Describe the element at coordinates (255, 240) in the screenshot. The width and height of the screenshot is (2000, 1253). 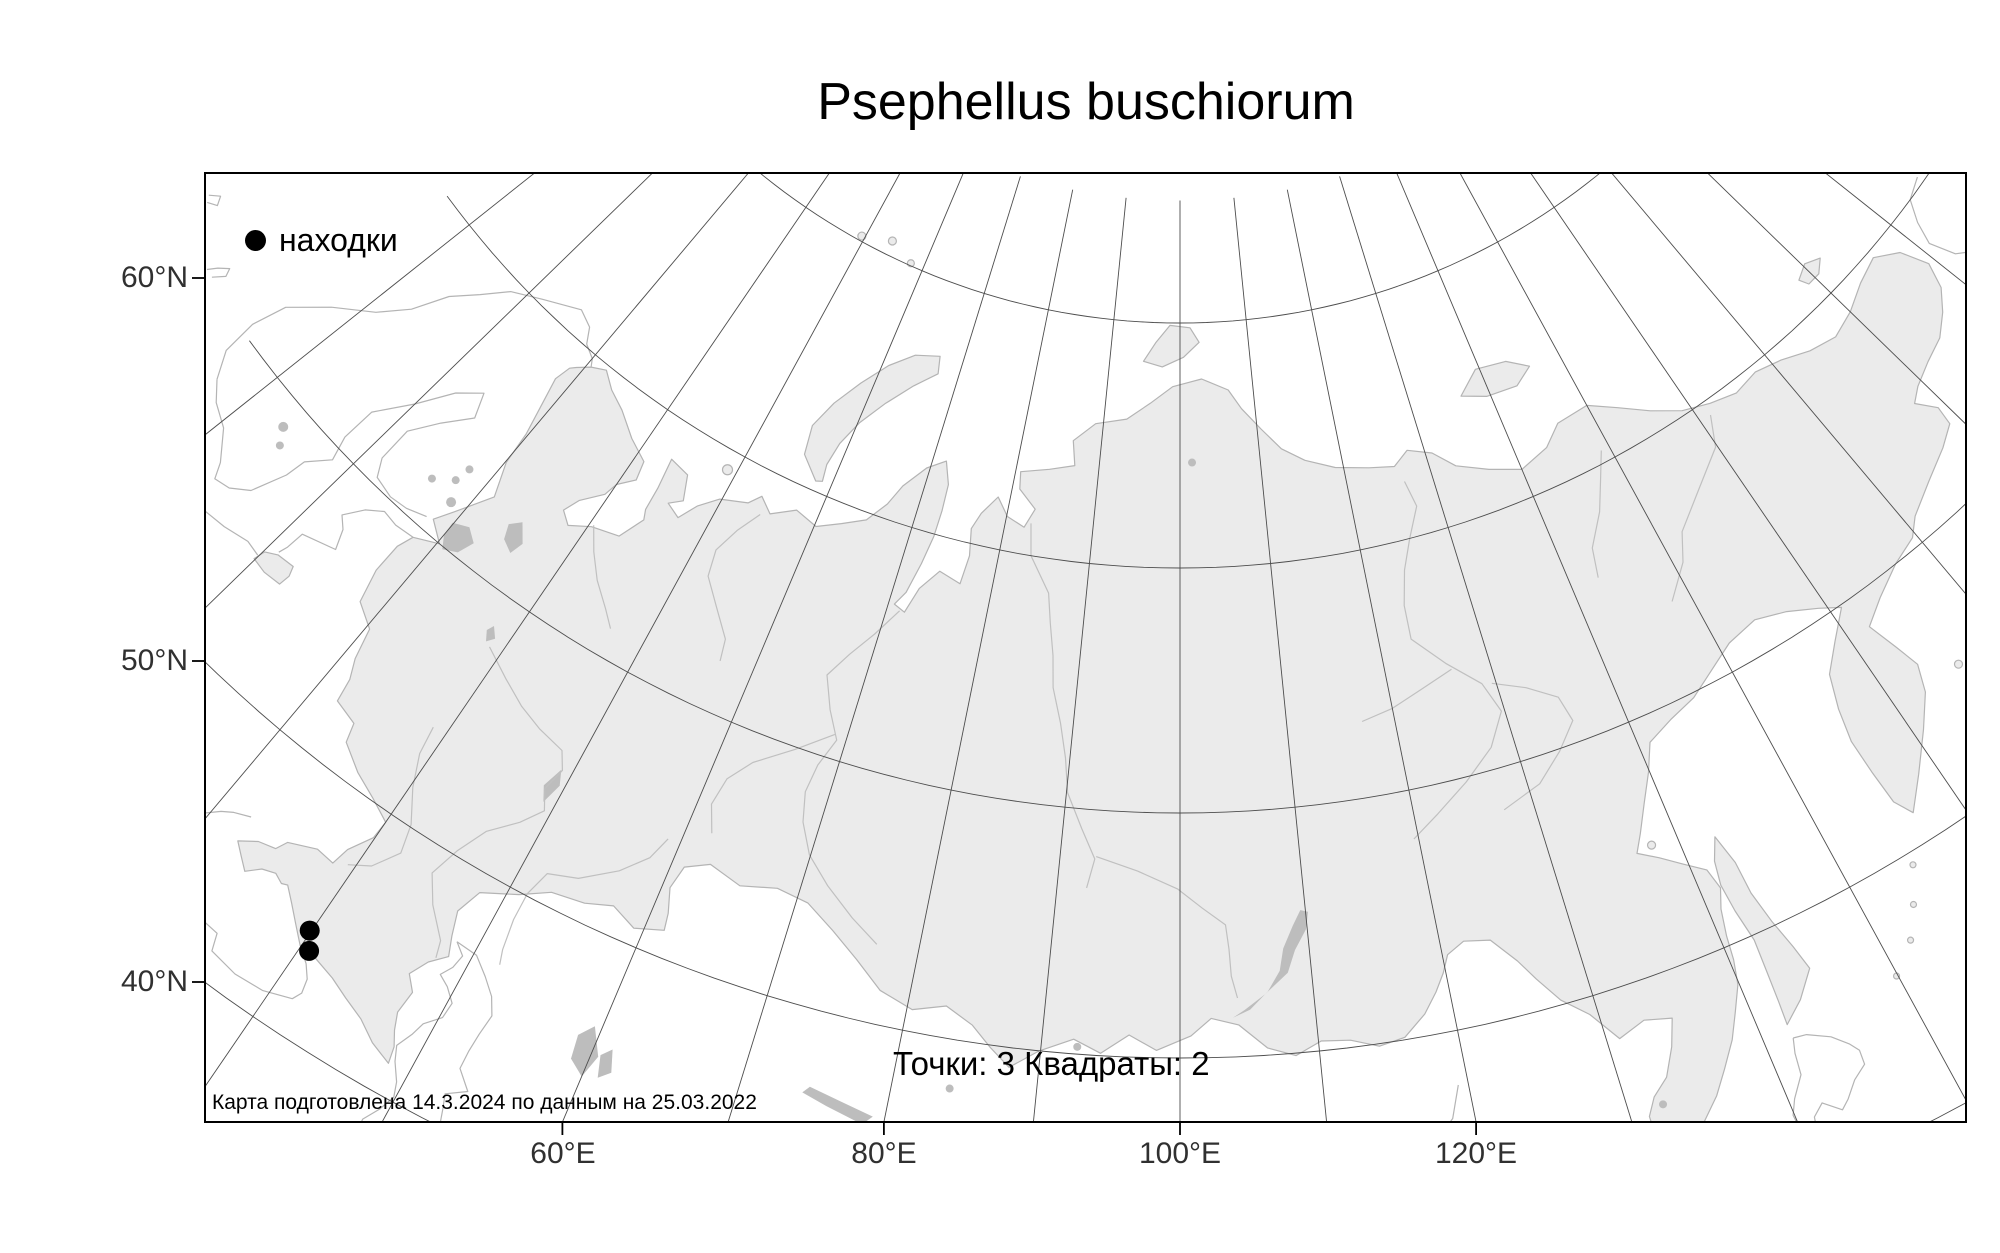
I see `legend-findings-dot-icon` at that location.